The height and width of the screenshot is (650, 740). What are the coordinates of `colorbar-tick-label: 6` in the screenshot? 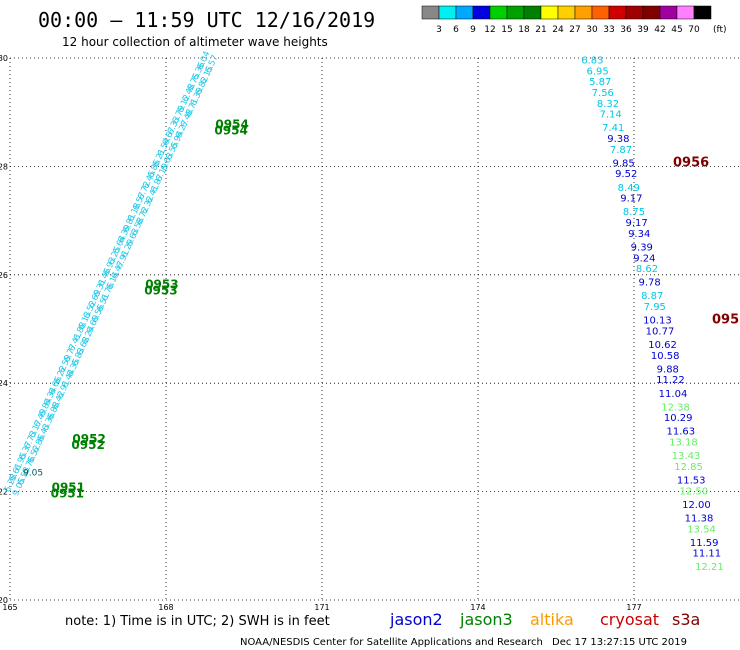 It's located at (456, 30).